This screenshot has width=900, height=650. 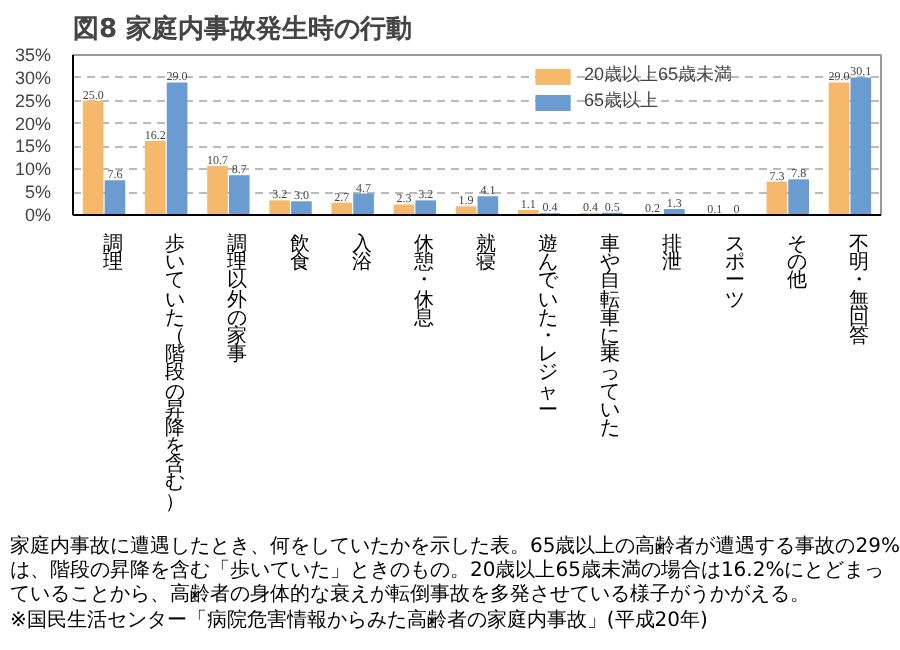 What do you see at coordinates (32, 123) in the screenshot?
I see `y-tick-label: 20%` at bounding box center [32, 123].